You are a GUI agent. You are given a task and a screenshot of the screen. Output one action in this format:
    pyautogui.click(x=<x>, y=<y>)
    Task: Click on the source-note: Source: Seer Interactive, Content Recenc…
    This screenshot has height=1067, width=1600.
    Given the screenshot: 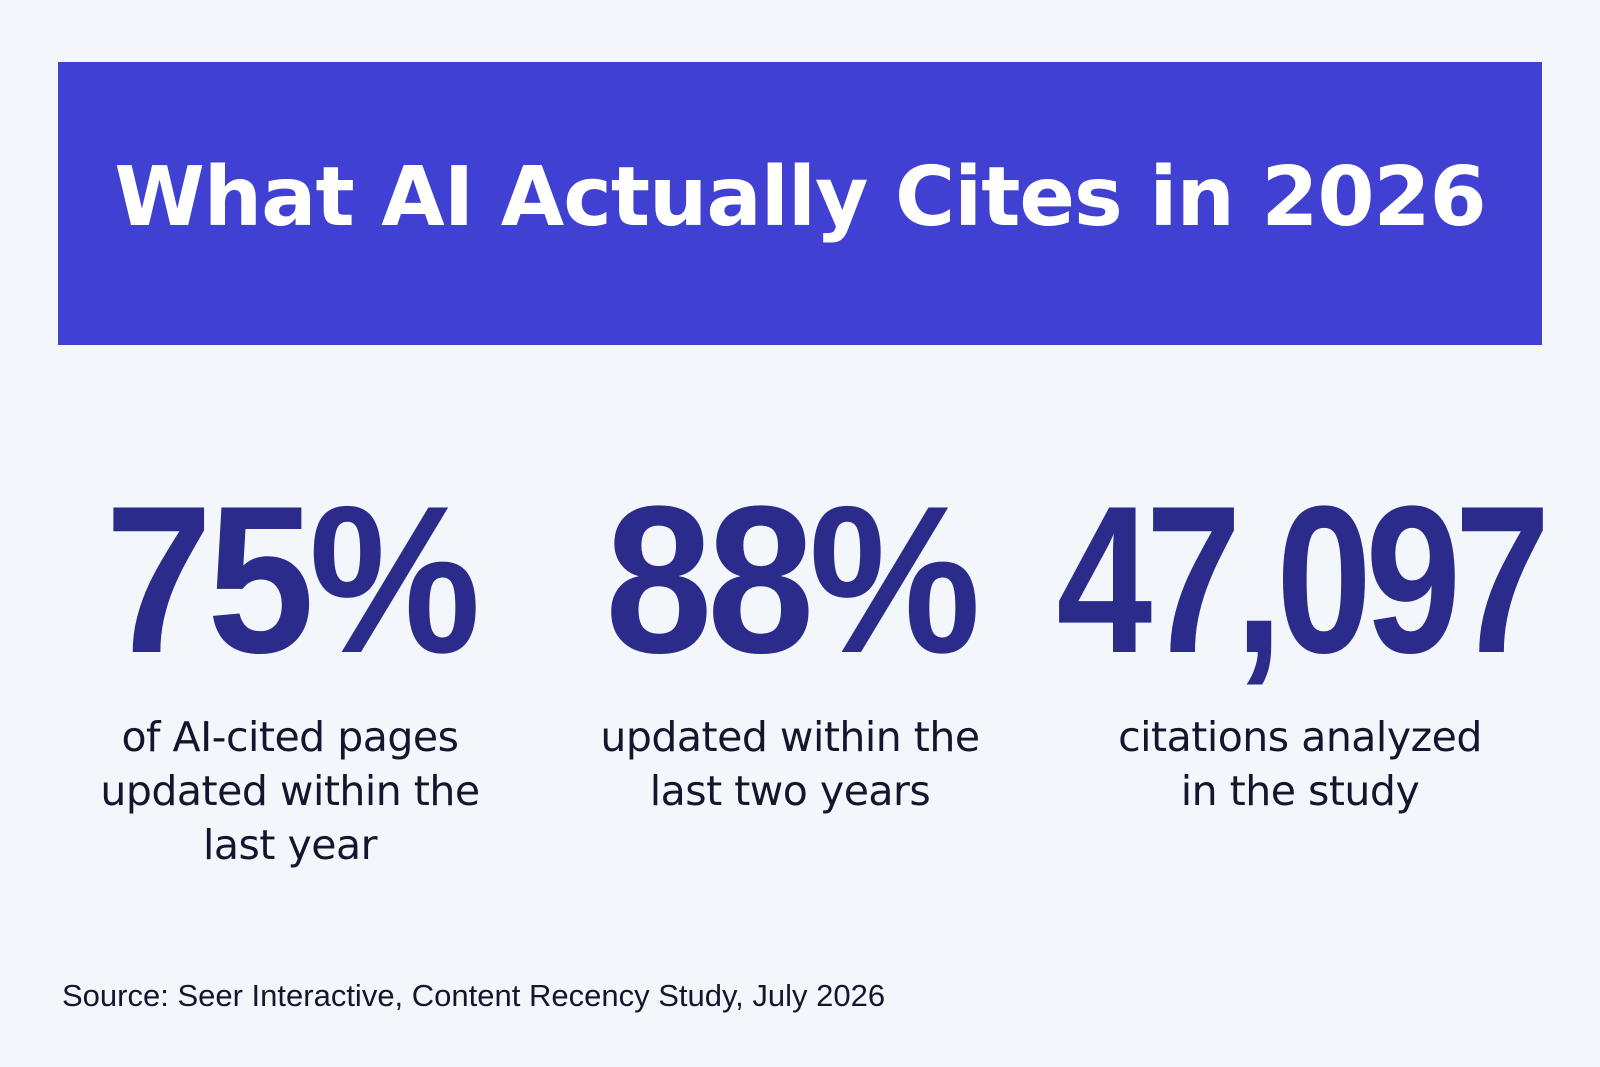 What is the action you would take?
    pyautogui.click(x=474, y=995)
    